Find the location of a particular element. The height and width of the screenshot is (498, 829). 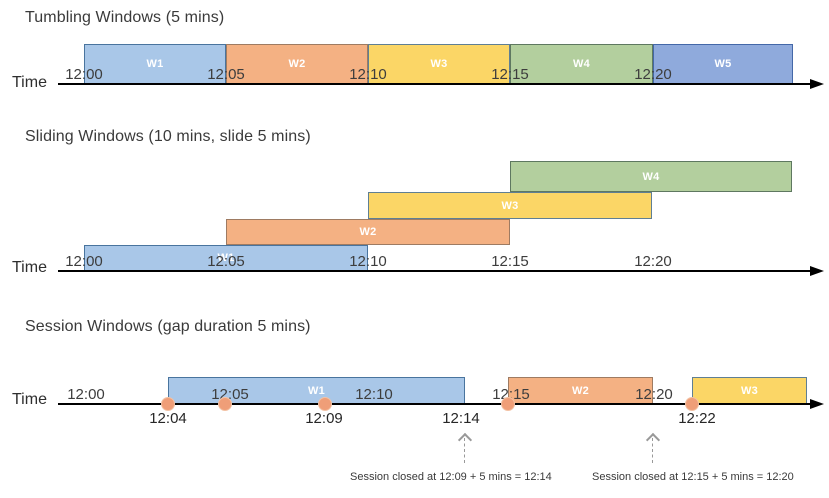

session-close-annotation-2: Session closed at 12:15 + 5 mins = 12:20 is located at coordinates (693, 477).